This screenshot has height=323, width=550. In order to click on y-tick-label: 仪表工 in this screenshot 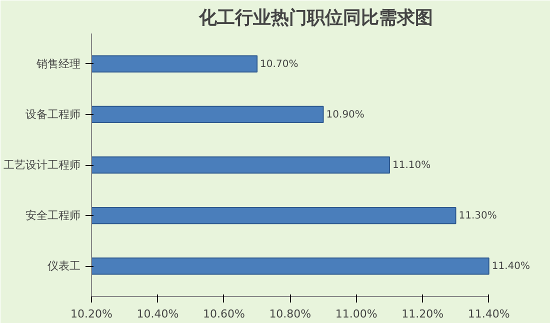, I will do `click(64, 266)`.